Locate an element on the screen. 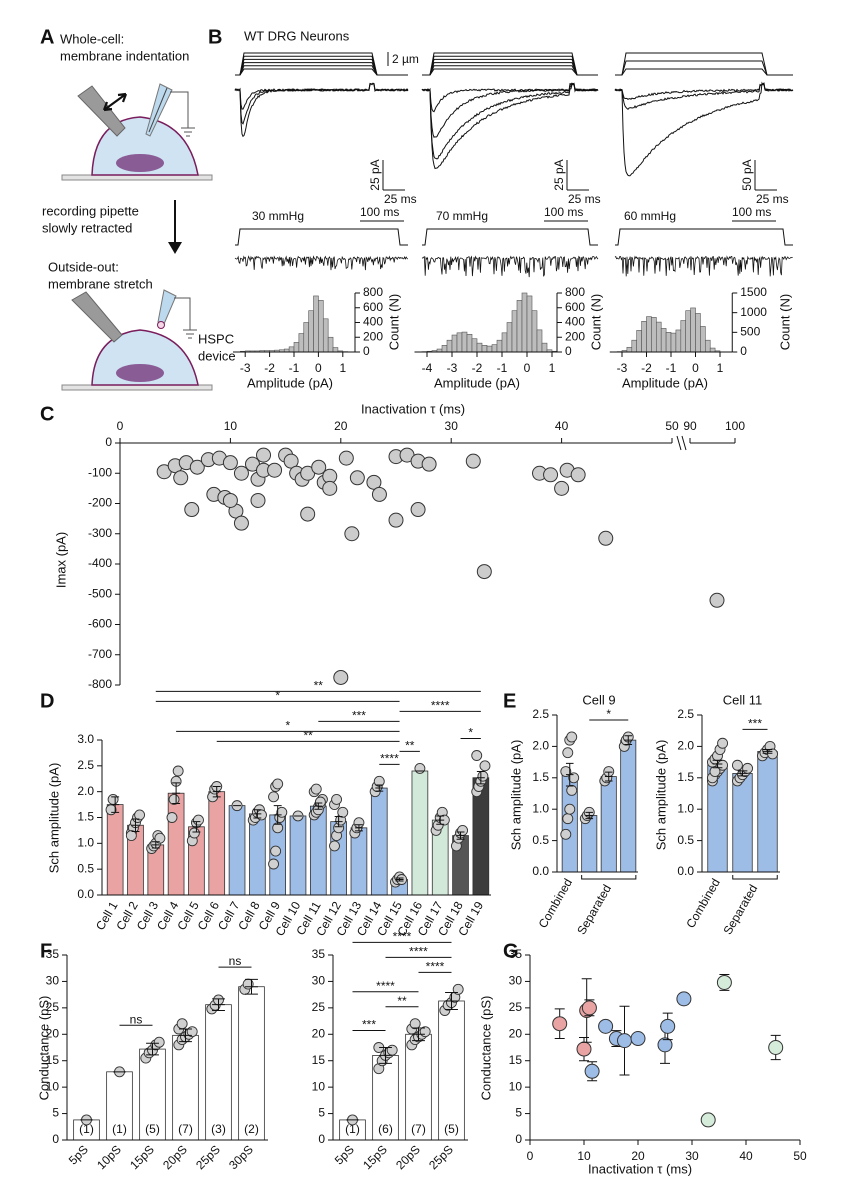 The width and height of the screenshot is (851, 1200). significance-label: *** is located at coordinates (359, 716).